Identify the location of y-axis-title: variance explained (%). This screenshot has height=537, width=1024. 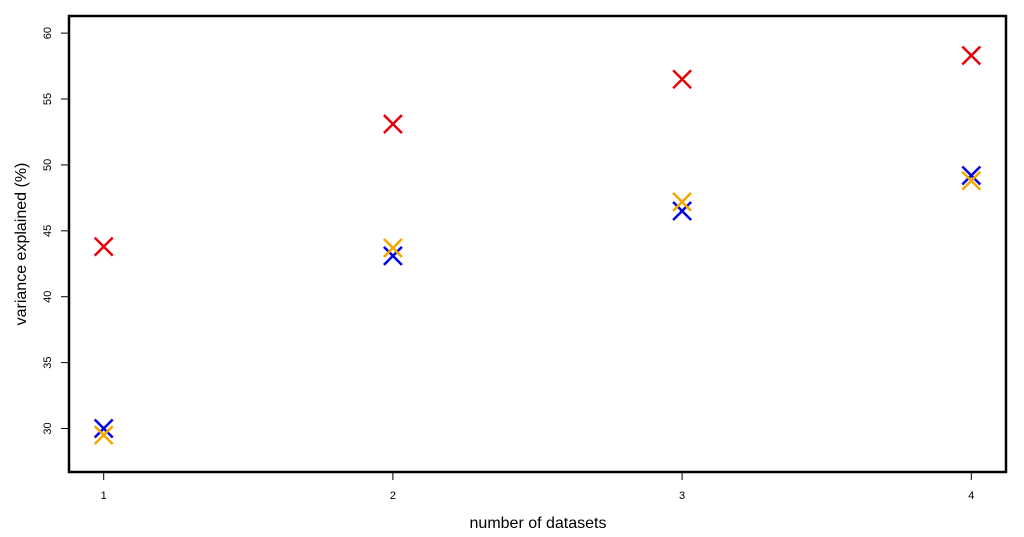
(21, 244).